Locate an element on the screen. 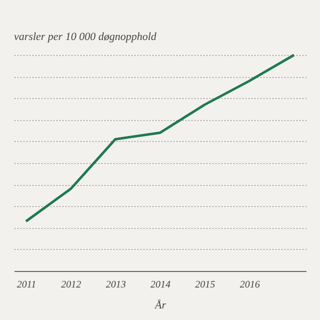  x-tick-label: 2013 is located at coordinates (116, 285).